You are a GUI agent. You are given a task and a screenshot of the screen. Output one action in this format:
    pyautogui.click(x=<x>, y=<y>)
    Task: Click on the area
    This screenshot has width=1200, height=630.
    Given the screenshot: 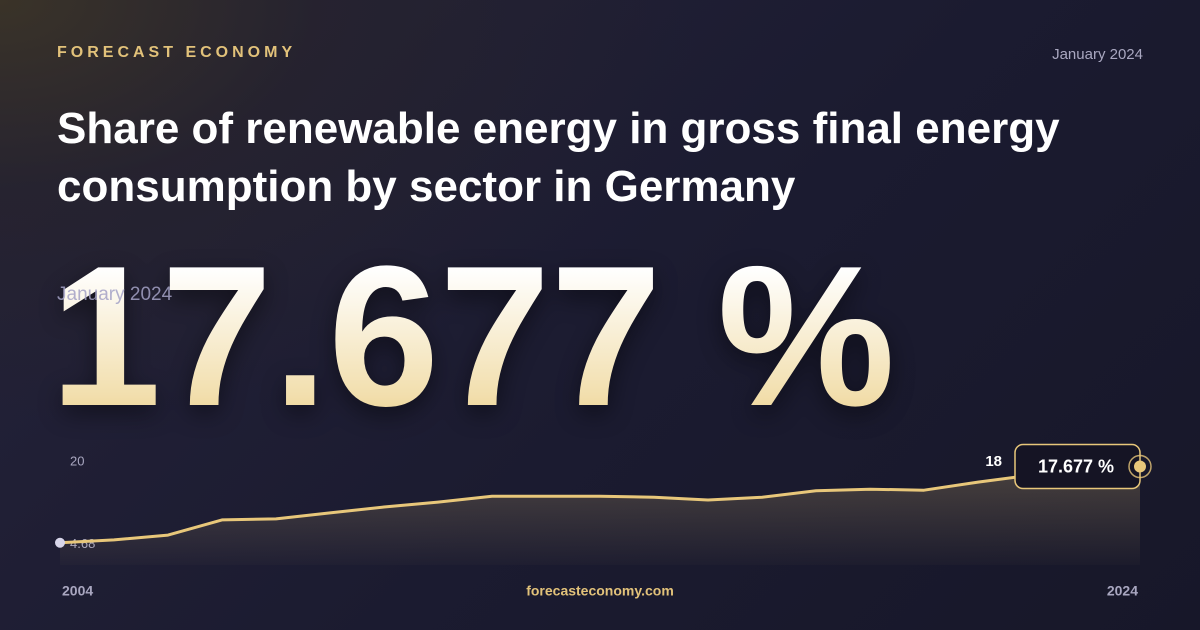 What is the action you would take?
    pyautogui.click(x=600, y=518)
    